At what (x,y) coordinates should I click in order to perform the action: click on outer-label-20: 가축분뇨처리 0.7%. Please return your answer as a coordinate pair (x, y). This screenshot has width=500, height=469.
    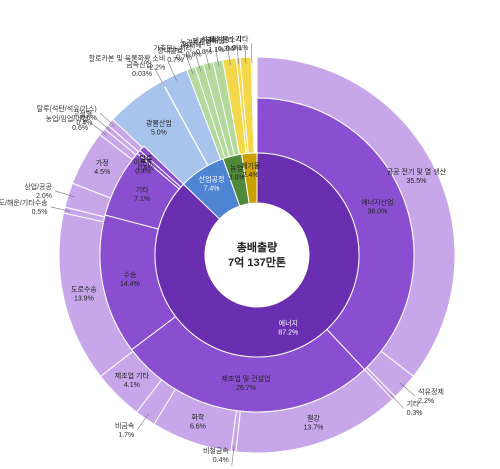
    Looking at the image, I should click on (172, 52).